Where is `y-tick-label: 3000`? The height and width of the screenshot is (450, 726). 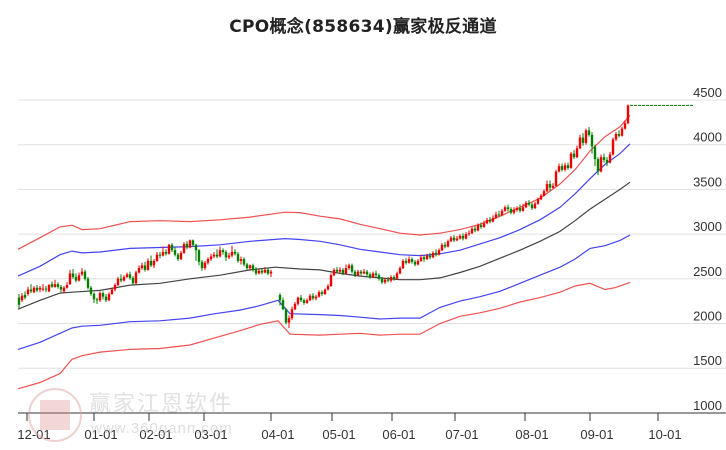
y-tick-label: 3000 is located at coordinates (707, 226).